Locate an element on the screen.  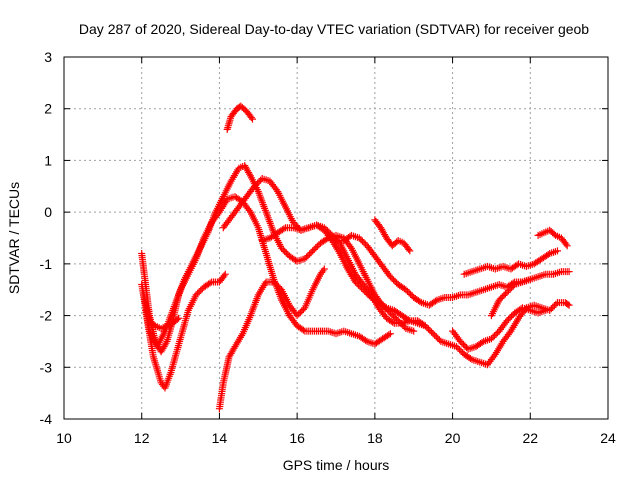
y-tick-label: 3 is located at coordinates (48, 57).